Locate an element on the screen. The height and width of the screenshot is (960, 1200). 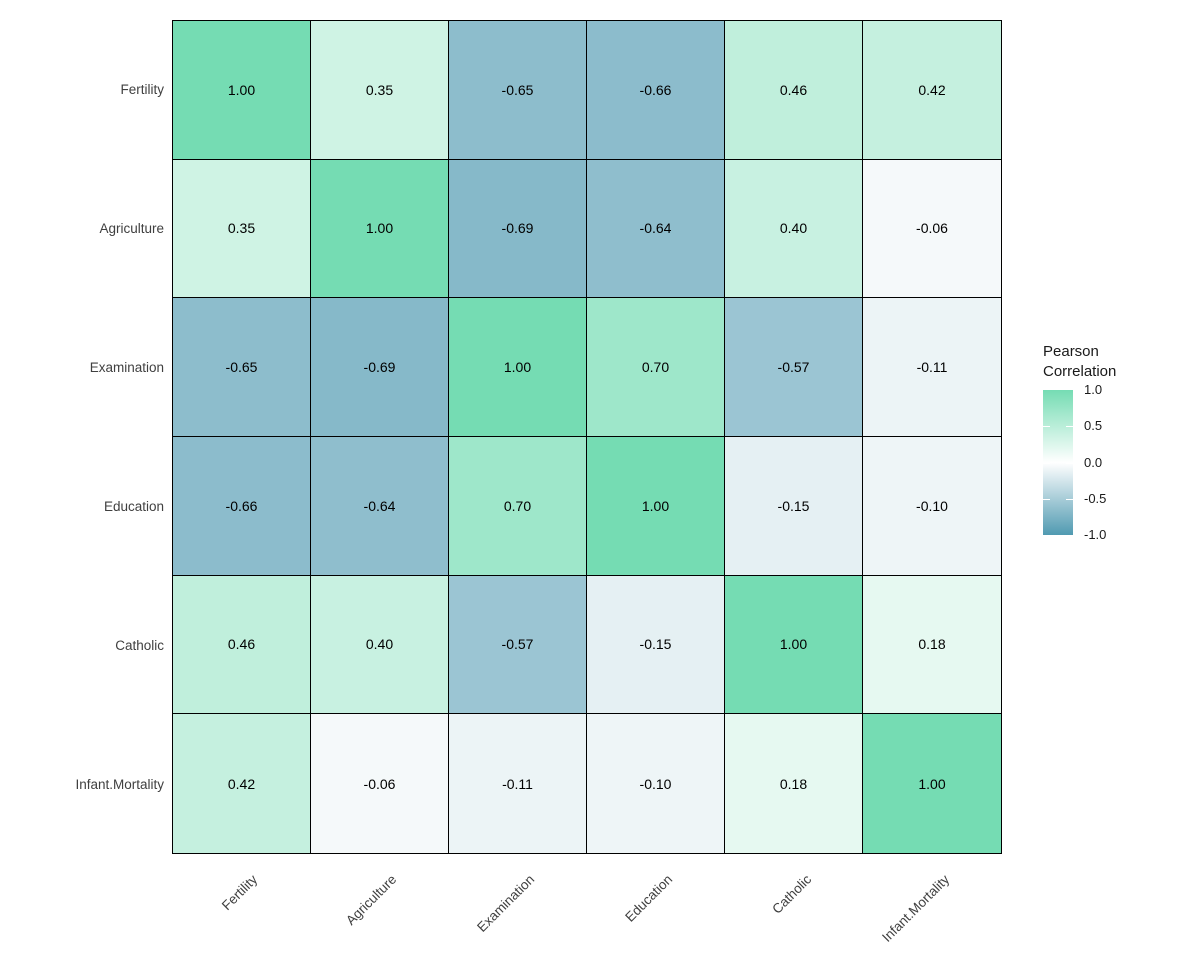
heatmap-cell-Education-Catholic: -0.15 is located at coordinates (794, 506).